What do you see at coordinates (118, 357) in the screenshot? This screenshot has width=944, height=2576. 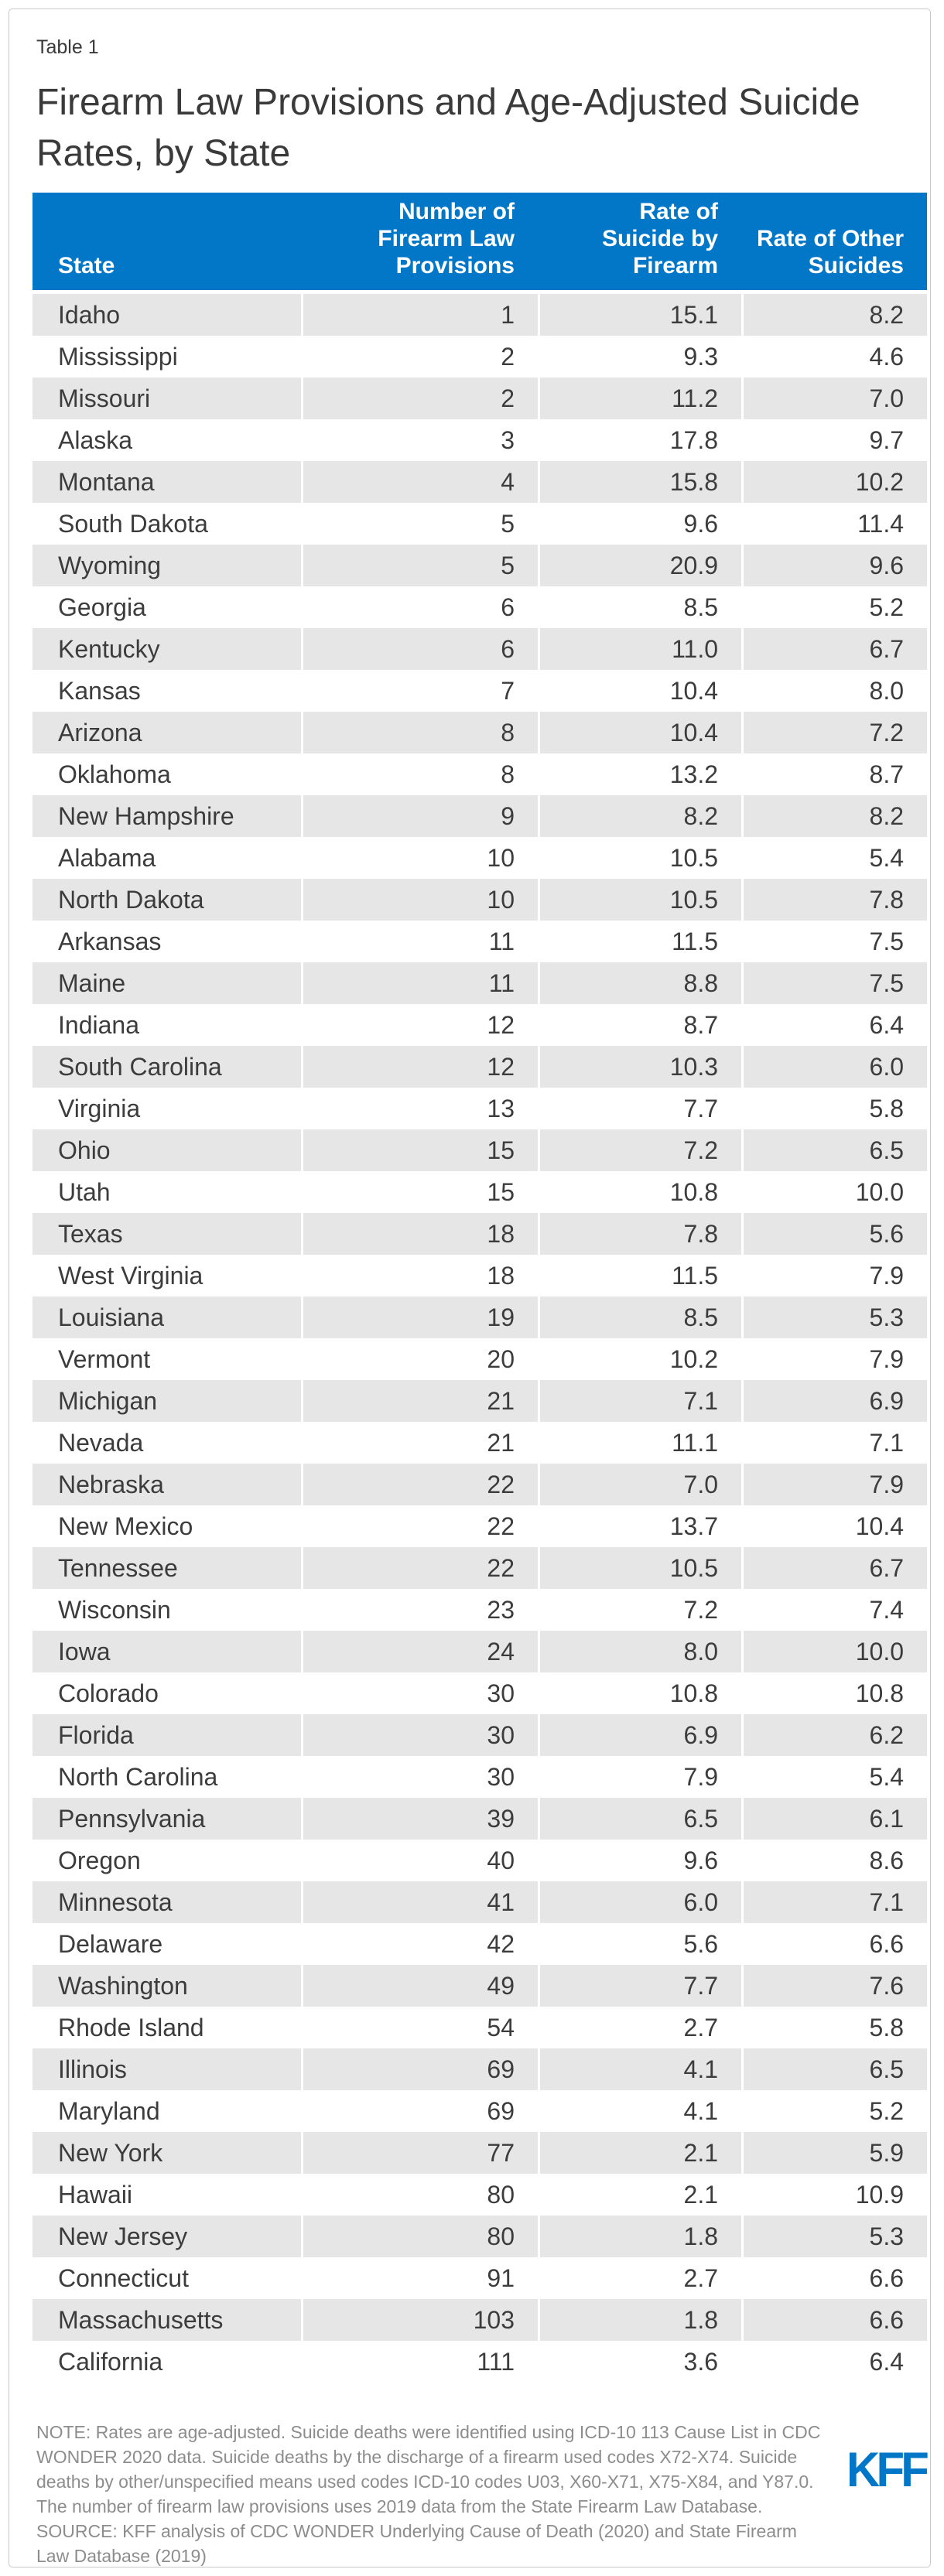 I see `state-cell: Mississippi` at bounding box center [118, 357].